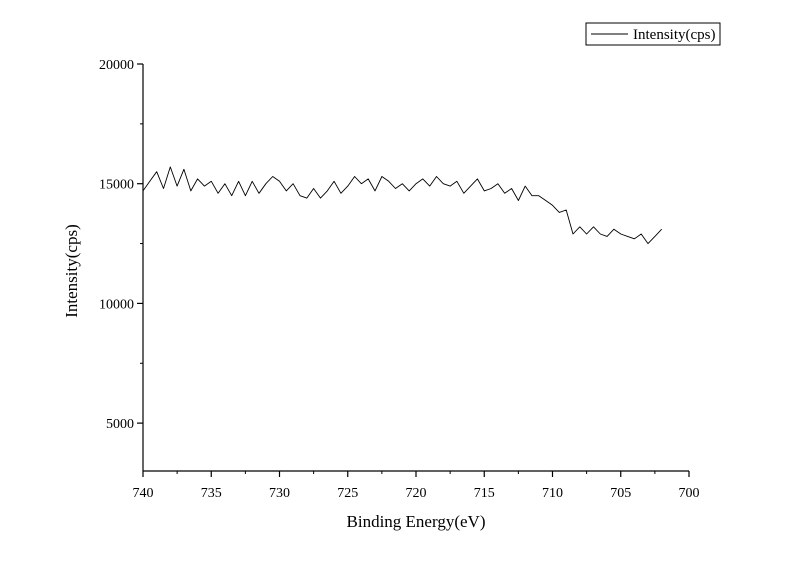  What do you see at coordinates (620, 493) in the screenshot?
I see `x-tick-label: 705` at bounding box center [620, 493].